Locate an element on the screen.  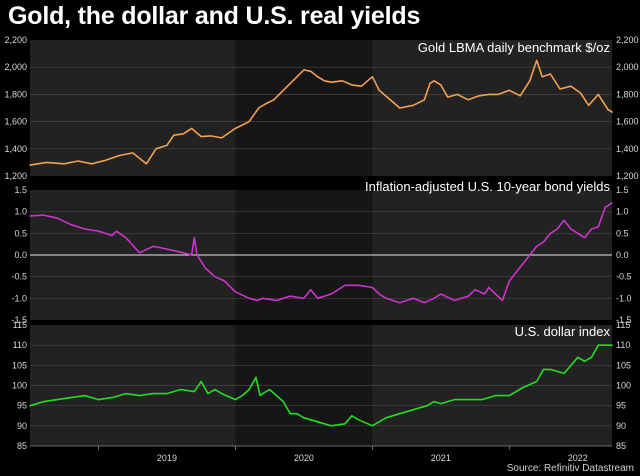
x-axis: 2019 2020 2021 2022 is located at coordinates (321, 454).